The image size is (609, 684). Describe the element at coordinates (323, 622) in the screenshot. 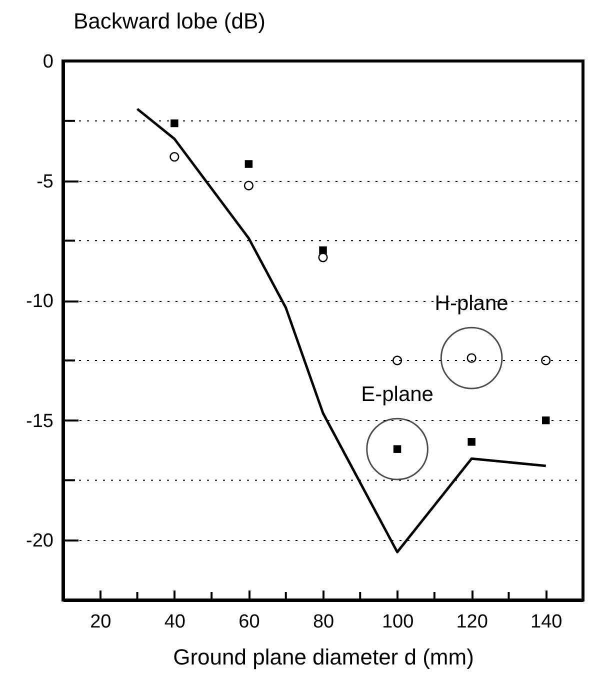

I see `x-tick-label: 80` at that location.